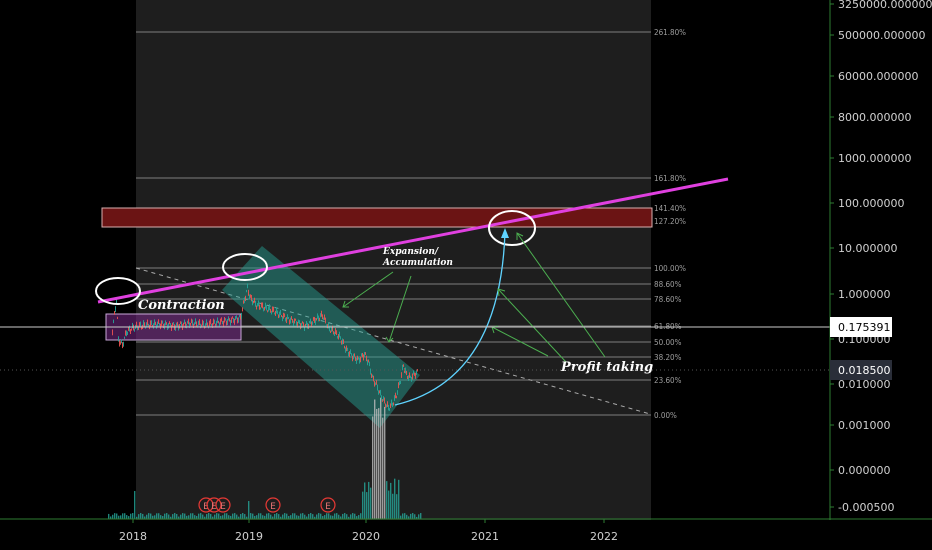 The width and height of the screenshot is (932, 550). What do you see at coordinates (670, 208) in the screenshot?
I see `fib-label-2: 141.40%` at bounding box center [670, 208].